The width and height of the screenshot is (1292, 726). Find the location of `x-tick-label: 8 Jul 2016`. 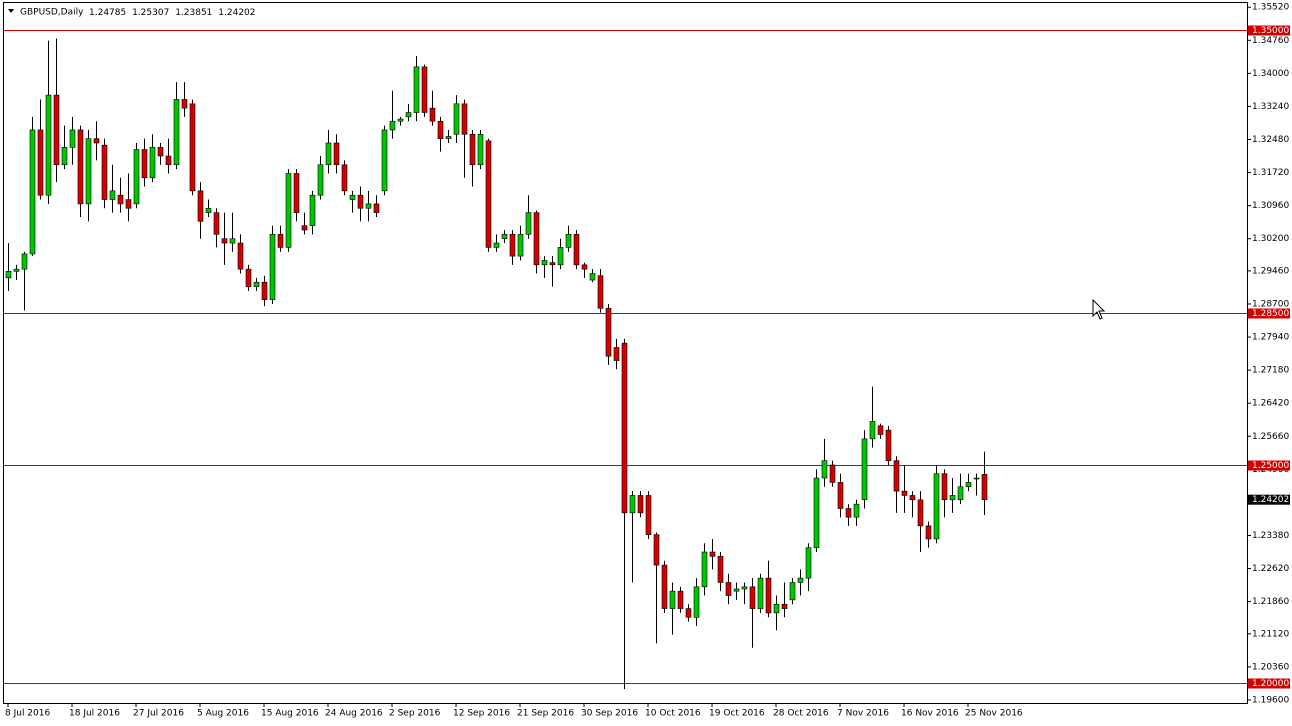

x-tick-label: 8 Jul 2016 is located at coordinates (27, 714).